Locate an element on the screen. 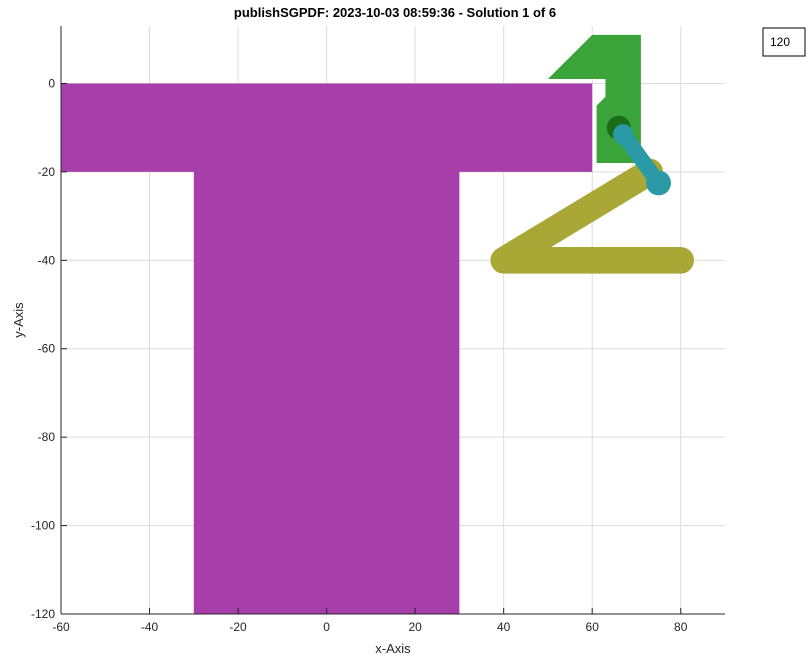 The height and width of the screenshot is (659, 810). annotation-box: 120 is located at coordinates (784, 42).